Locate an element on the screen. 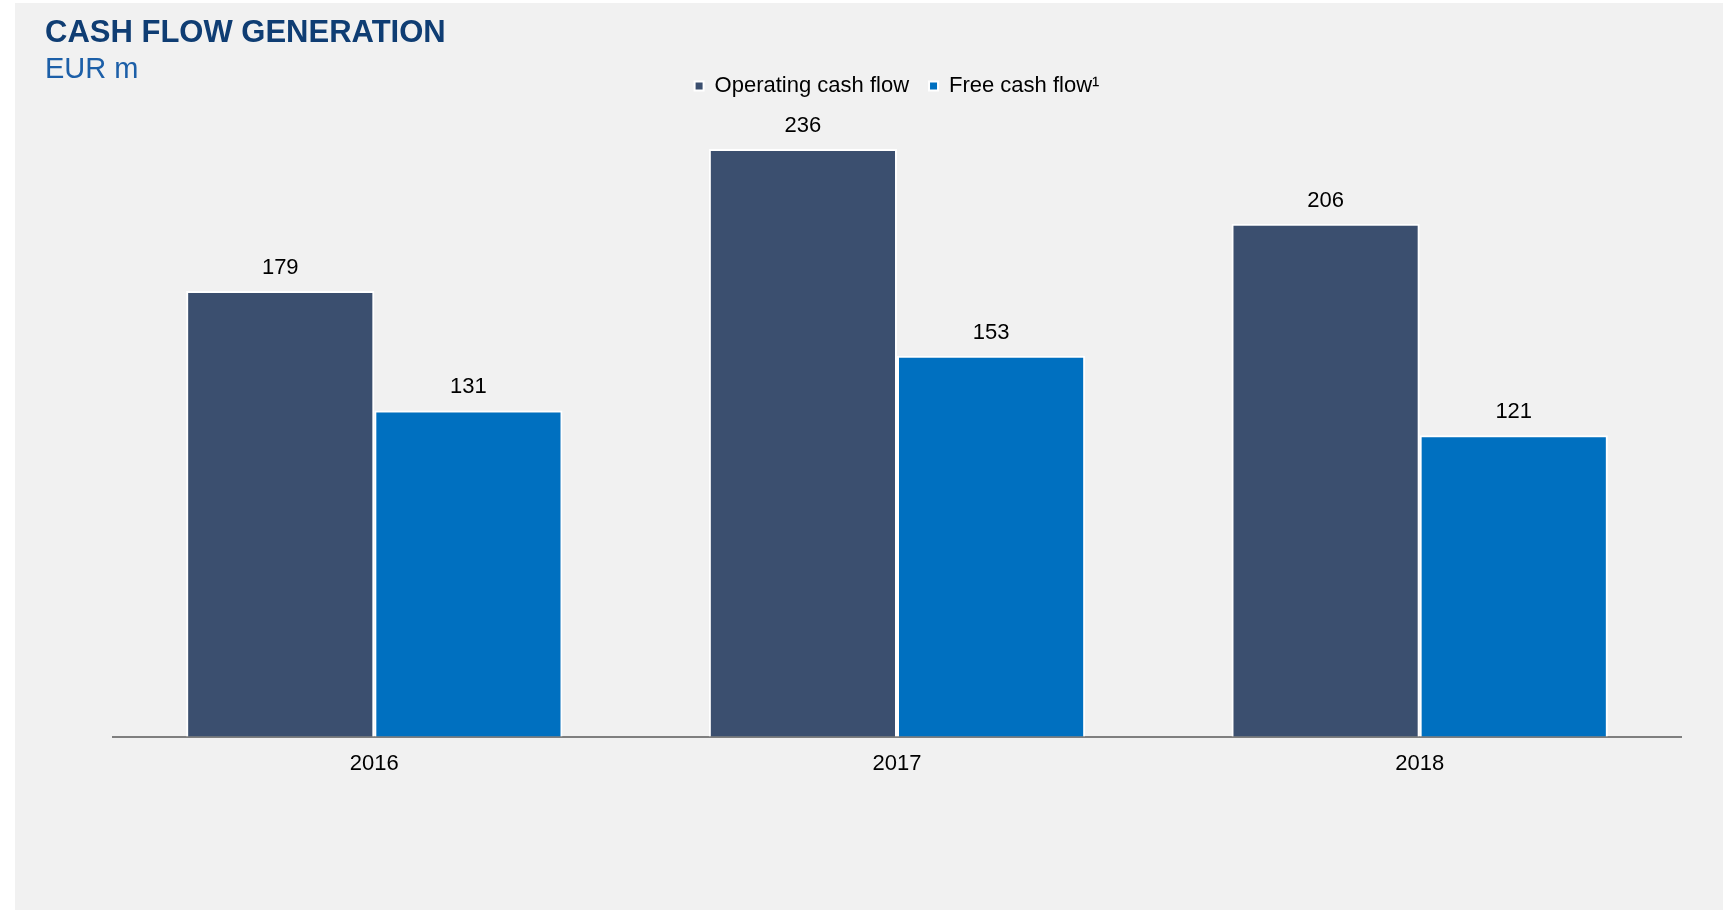 The image size is (1732, 910). x-tick-label: 2018 is located at coordinates (1420, 762).